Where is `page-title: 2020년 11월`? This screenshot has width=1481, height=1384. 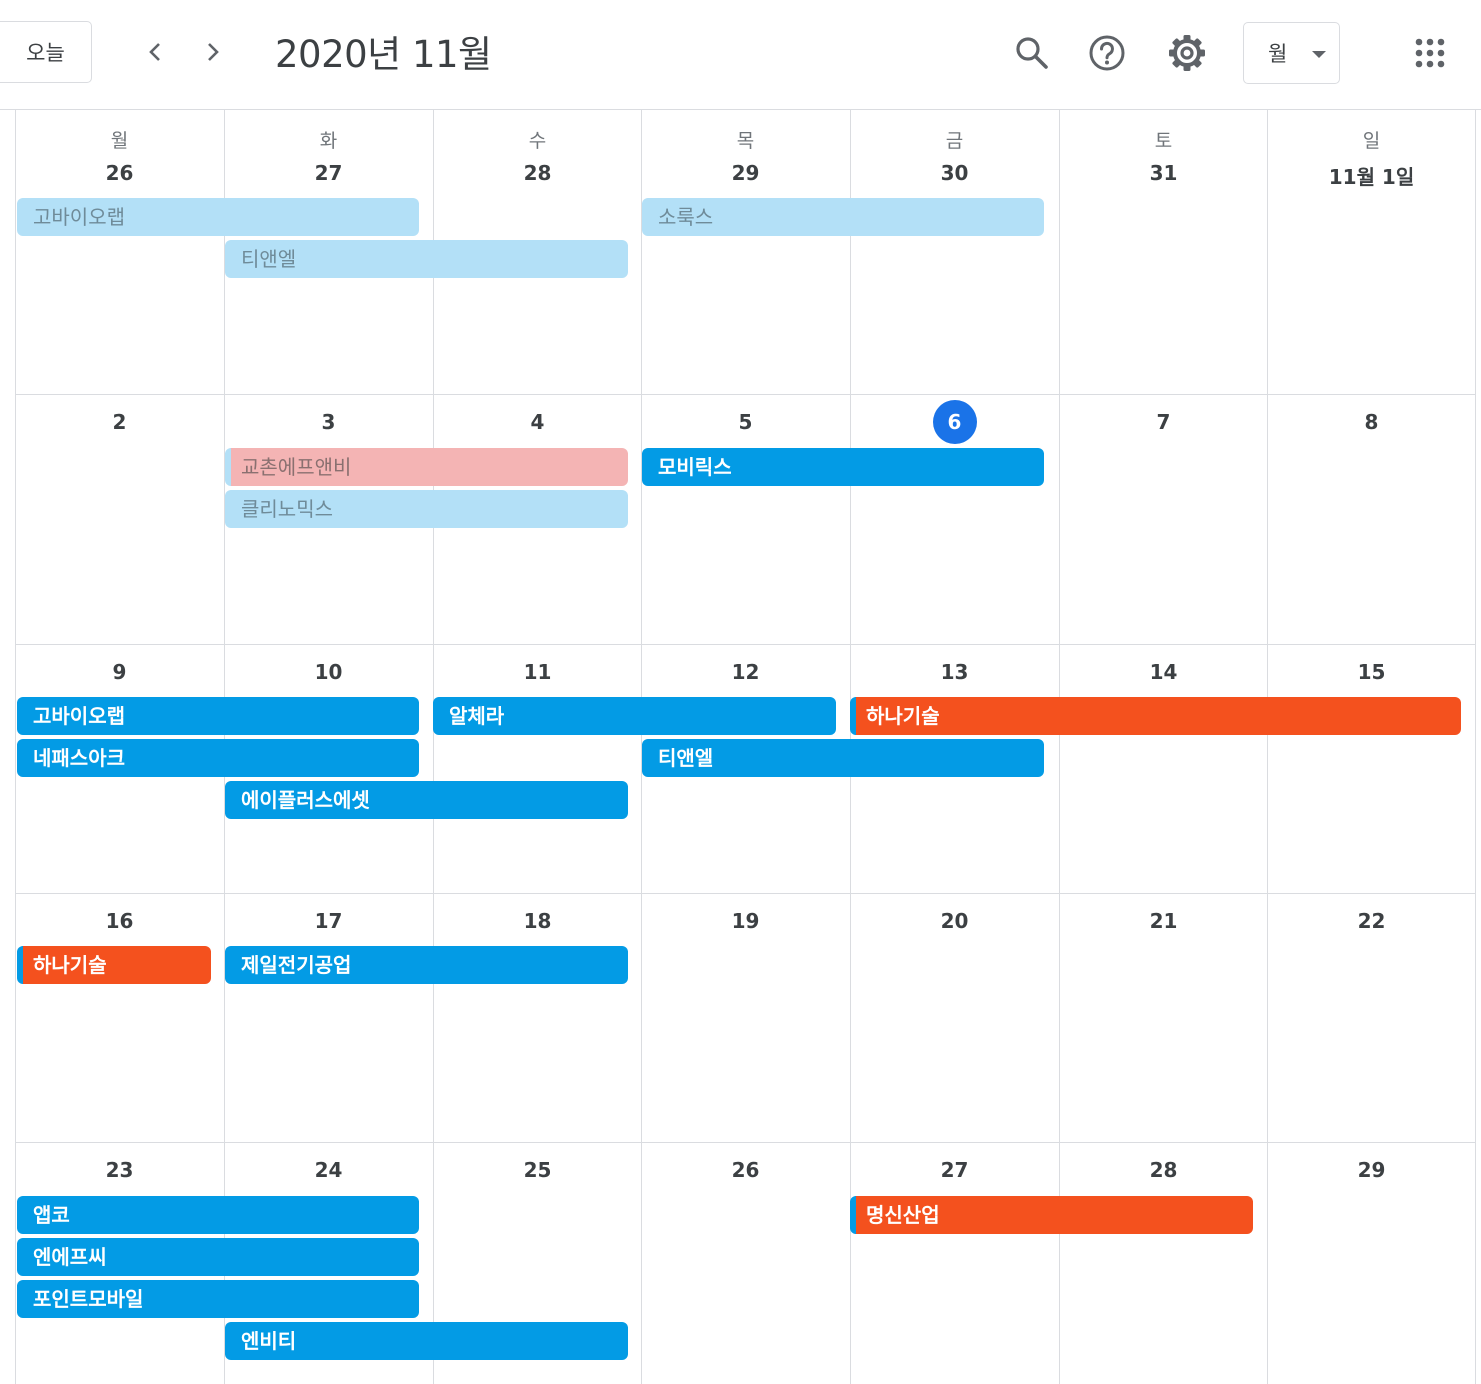
page-title: 2020년 11월 is located at coordinates (383, 54).